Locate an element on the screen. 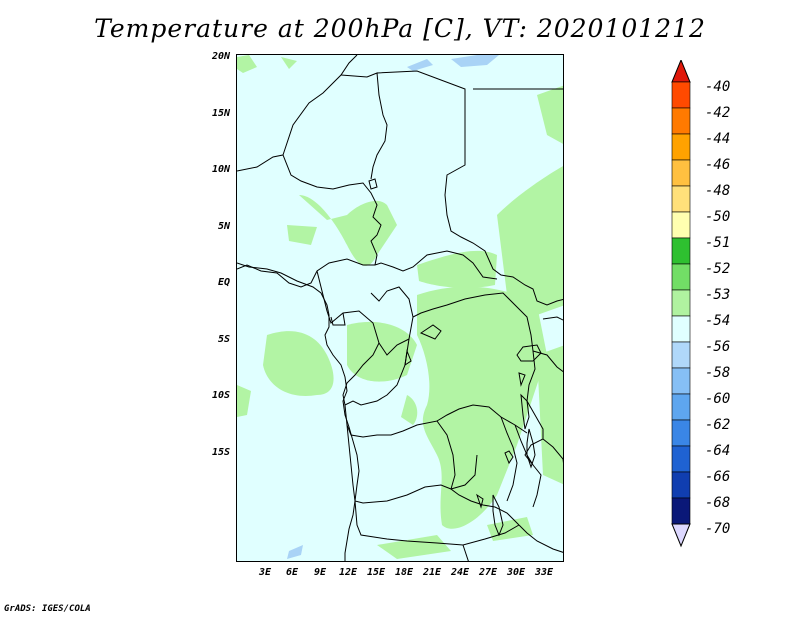 The height and width of the screenshot is (618, 800). colorbar is located at coordinates (681, 304).